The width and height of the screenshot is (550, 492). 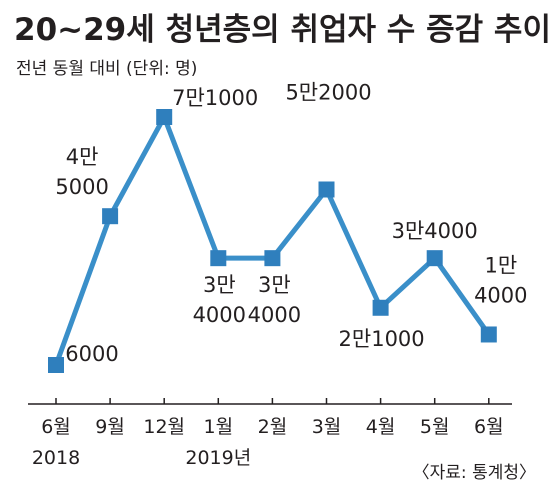 What do you see at coordinates (382, 339) in the screenshot?
I see `data-label: 2만1000` at bounding box center [382, 339].